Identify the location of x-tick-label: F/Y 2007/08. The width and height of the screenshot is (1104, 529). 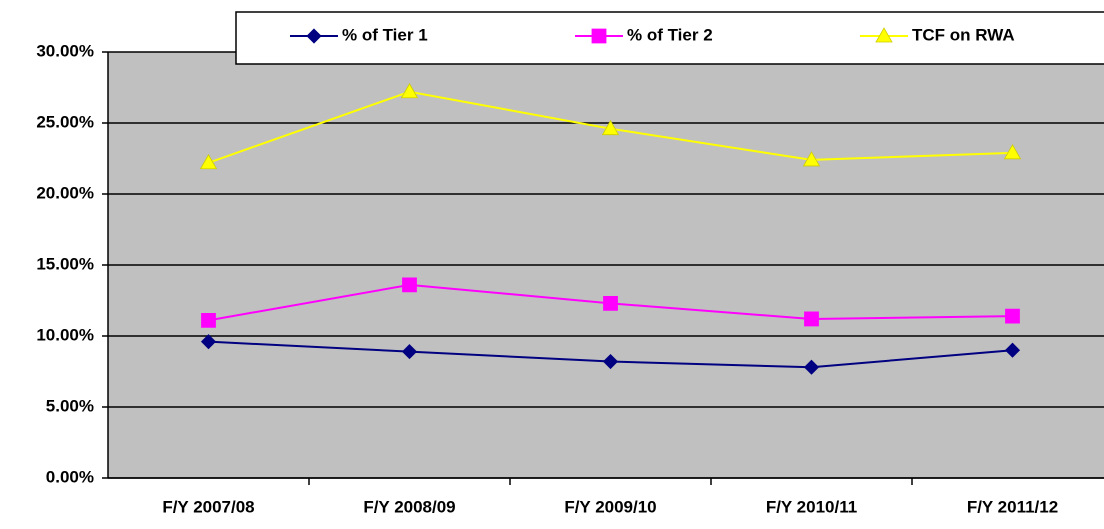
(208, 506).